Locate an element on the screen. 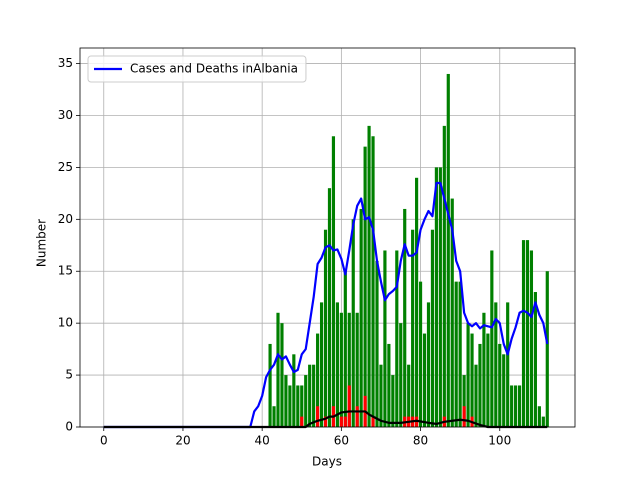  x-tick-label: 100 is located at coordinates (499, 441).